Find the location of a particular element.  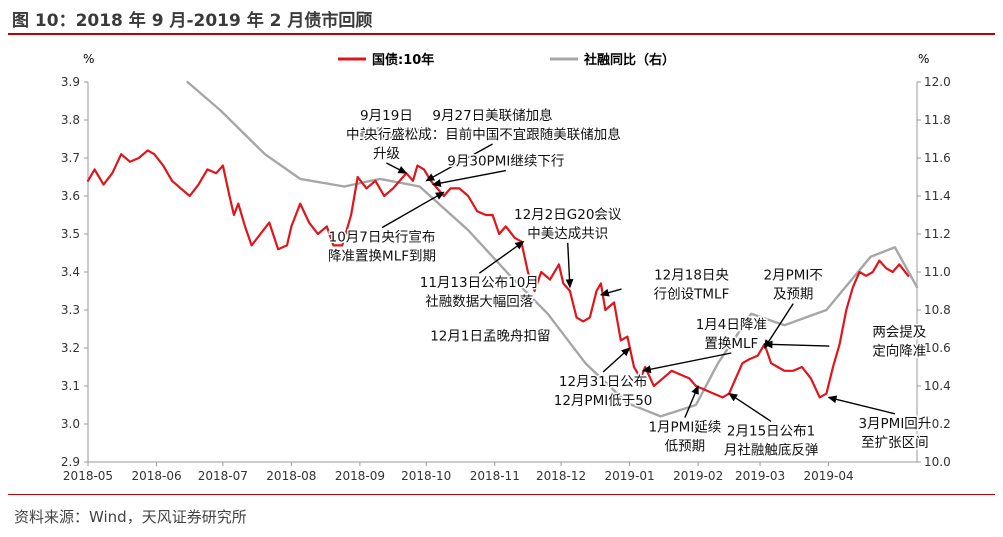

x-tick-label: 2019-01 is located at coordinates (630, 476).